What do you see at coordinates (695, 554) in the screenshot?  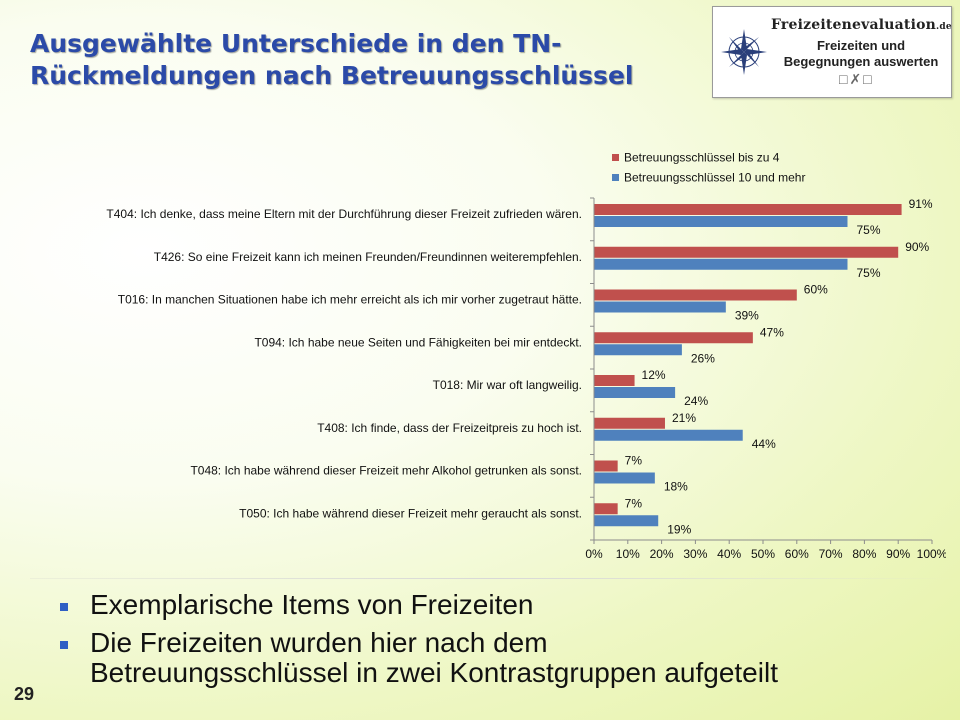 I see `x-tick-label: 30%` at bounding box center [695, 554].